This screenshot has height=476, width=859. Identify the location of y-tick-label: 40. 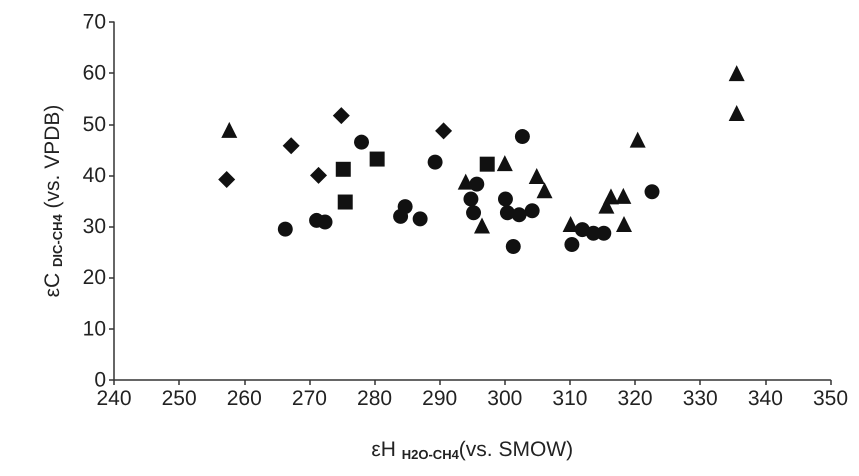
(94, 175).